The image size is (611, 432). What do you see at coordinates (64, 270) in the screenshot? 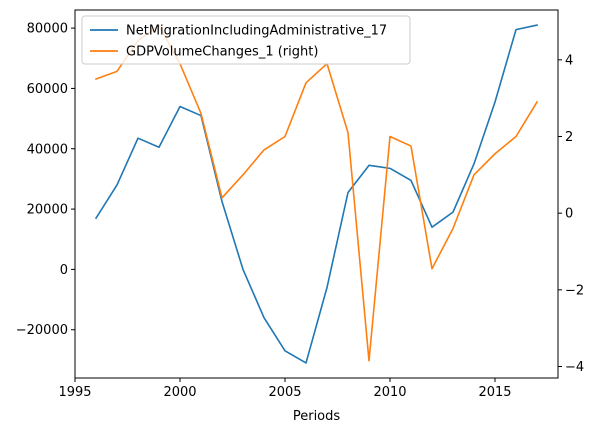
I see `y-left-tick-label: 0` at bounding box center [64, 270].